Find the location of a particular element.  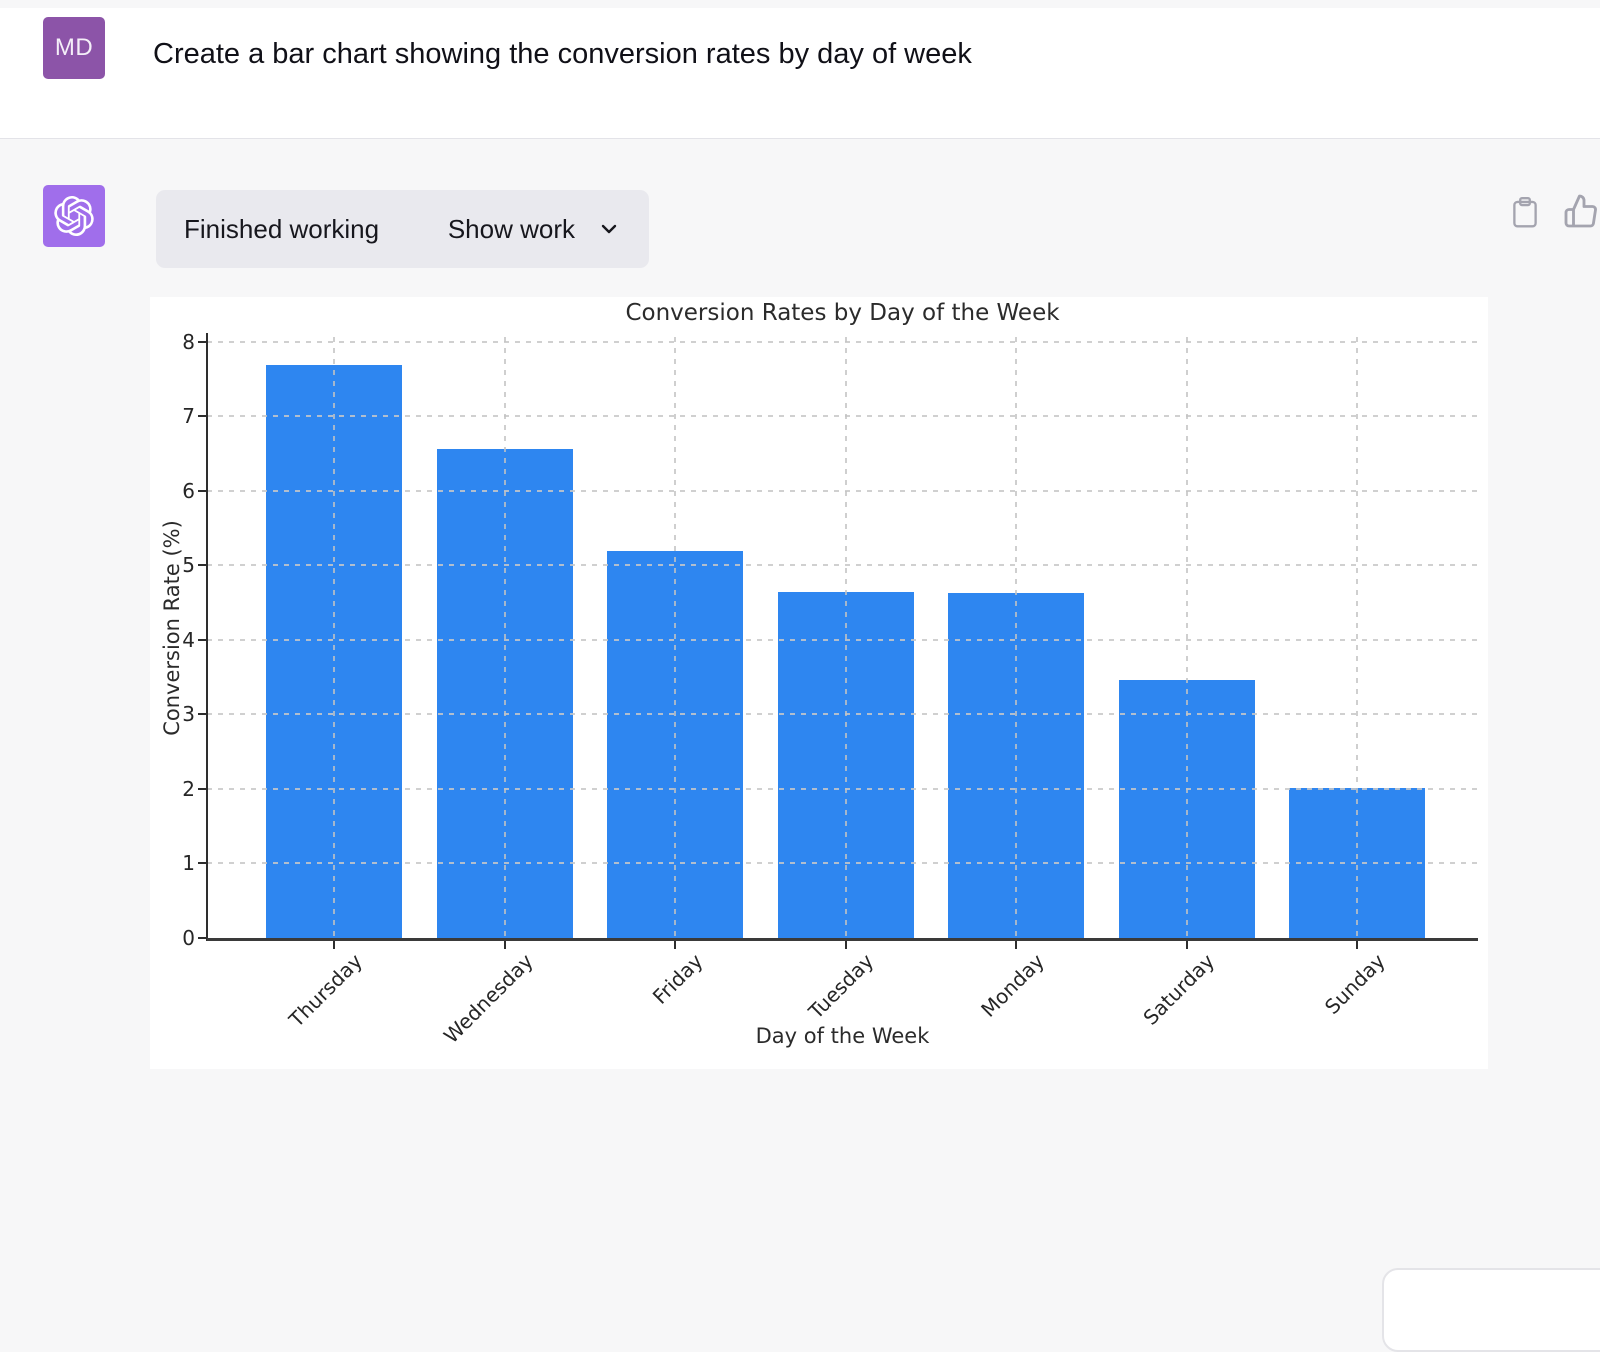

y-tick-label: 1 is located at coordinates (188, 863).